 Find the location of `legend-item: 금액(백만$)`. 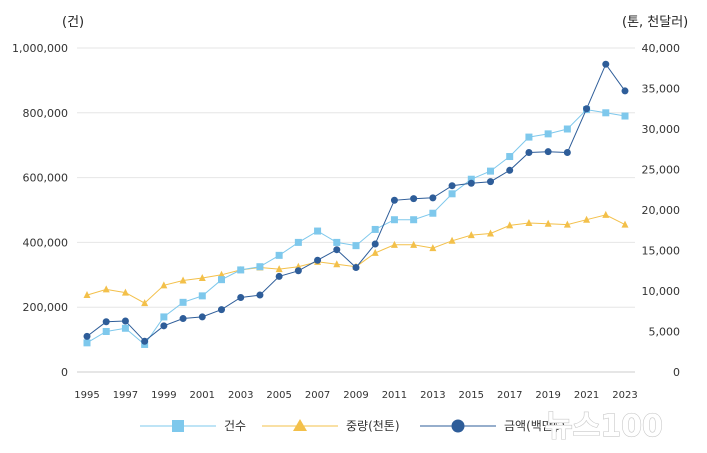

legend-item: 금액(백만$) is located at coordinates (492, 426).